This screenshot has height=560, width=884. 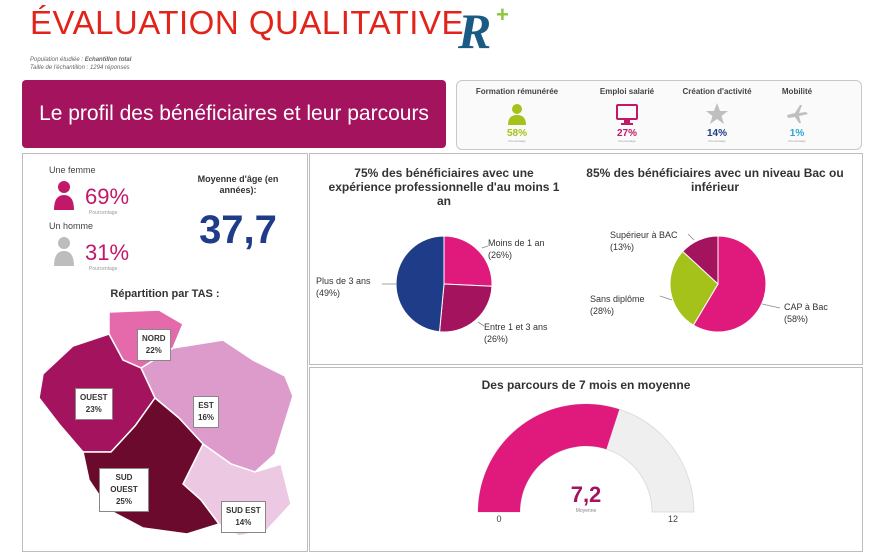 I want to click on region-label-sud-ouest: SUD OUEST 25%, so click(x=124, y=490).